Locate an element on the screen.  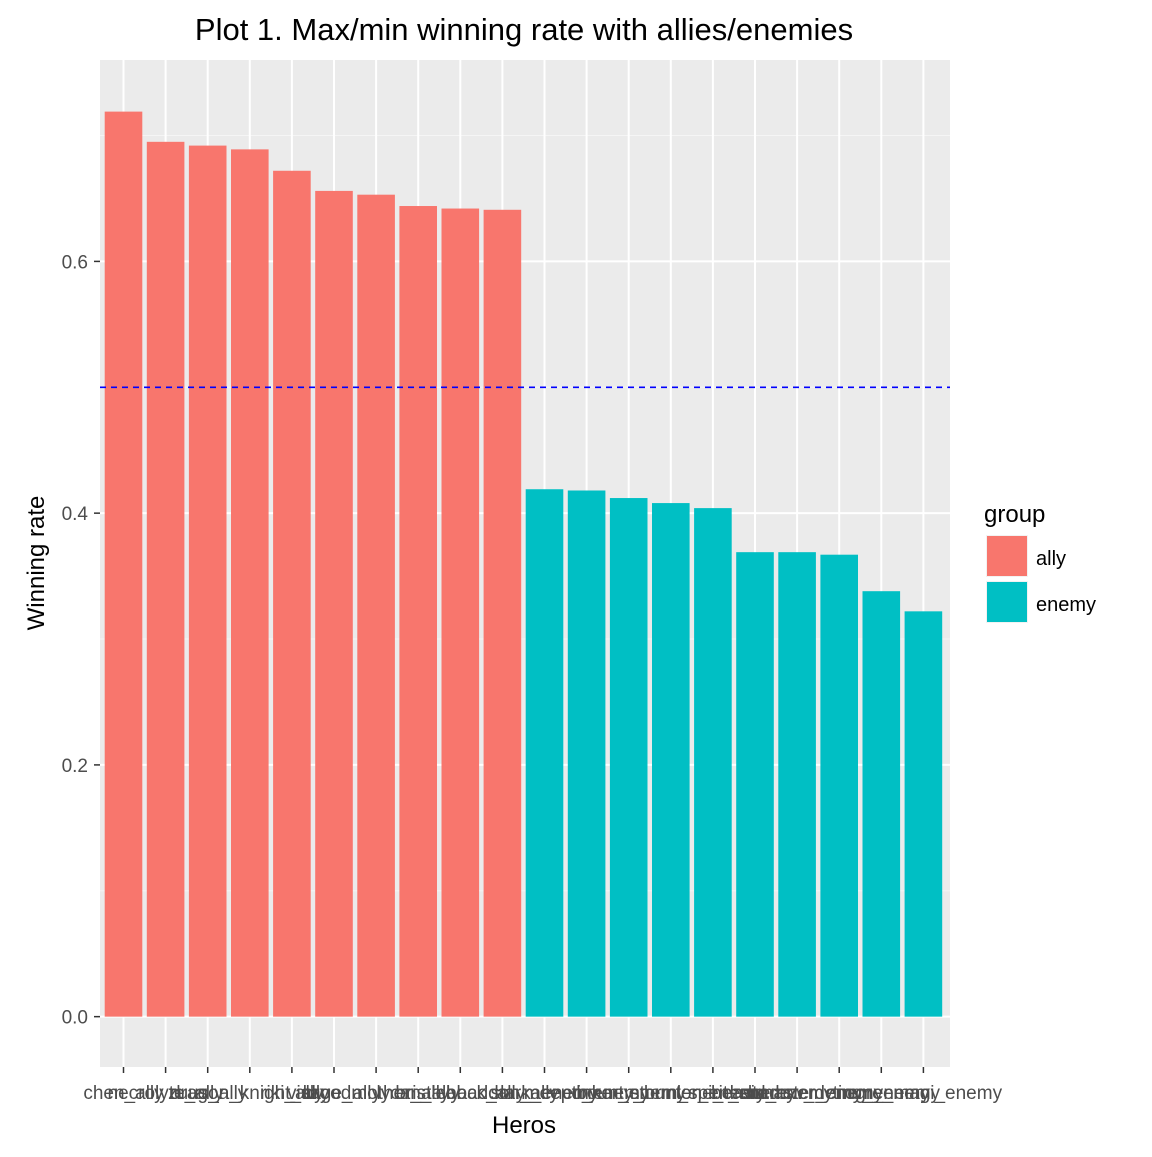
bar-lone_druid_enemy is located at coordinates (755, 784).